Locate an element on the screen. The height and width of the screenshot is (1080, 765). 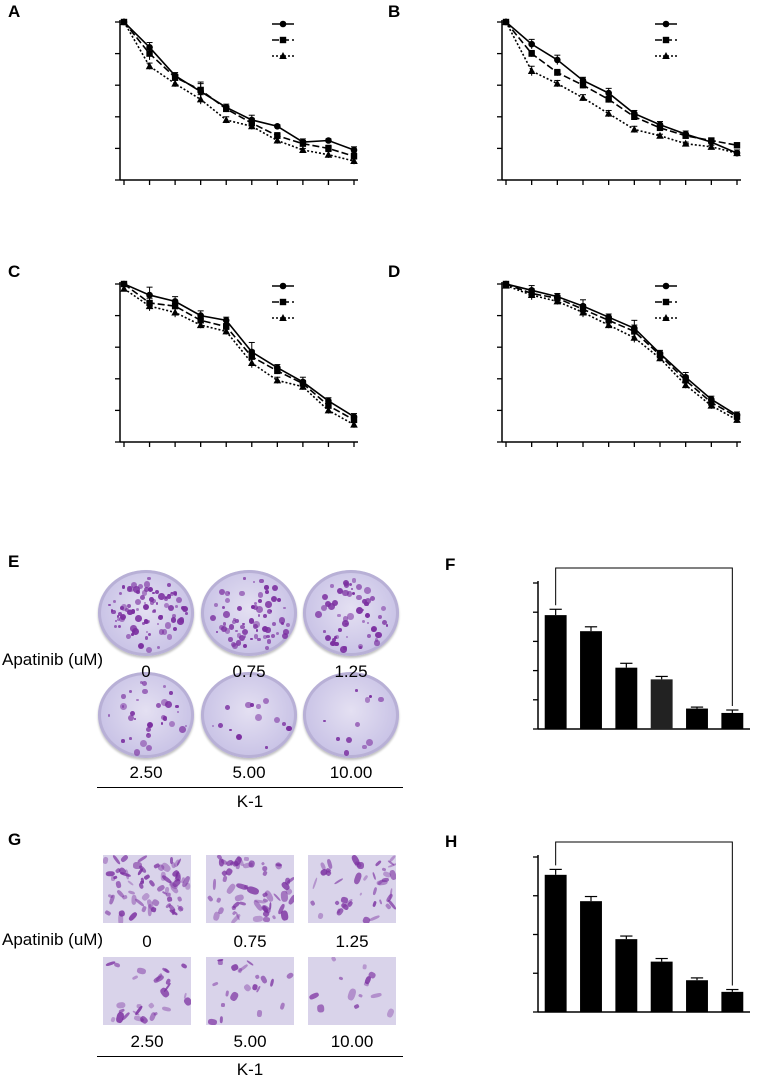
row-label-apatinib-g: Apatinib (uM) is located at coordinates (53, 939).